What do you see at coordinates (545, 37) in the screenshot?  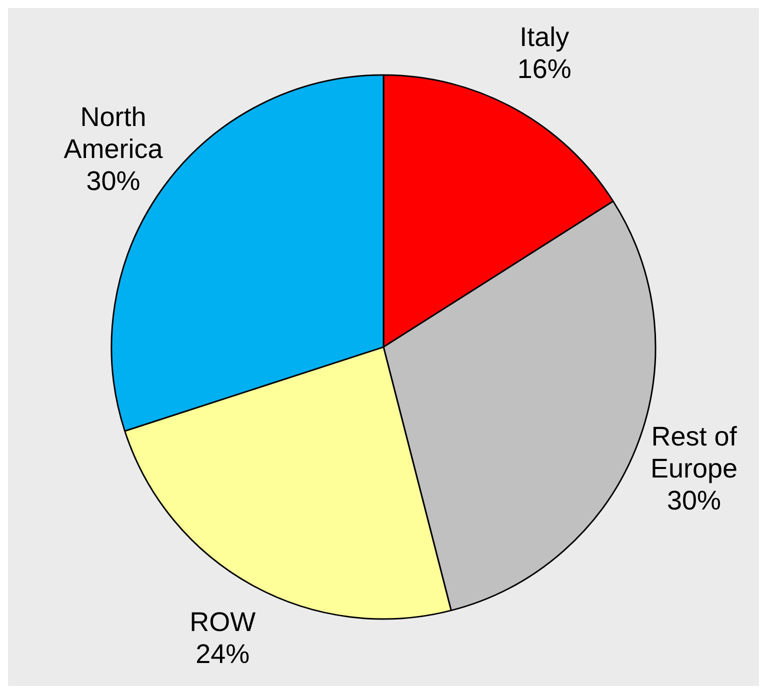 I see `slice-label: Italy` at bounding box center [545, 37].